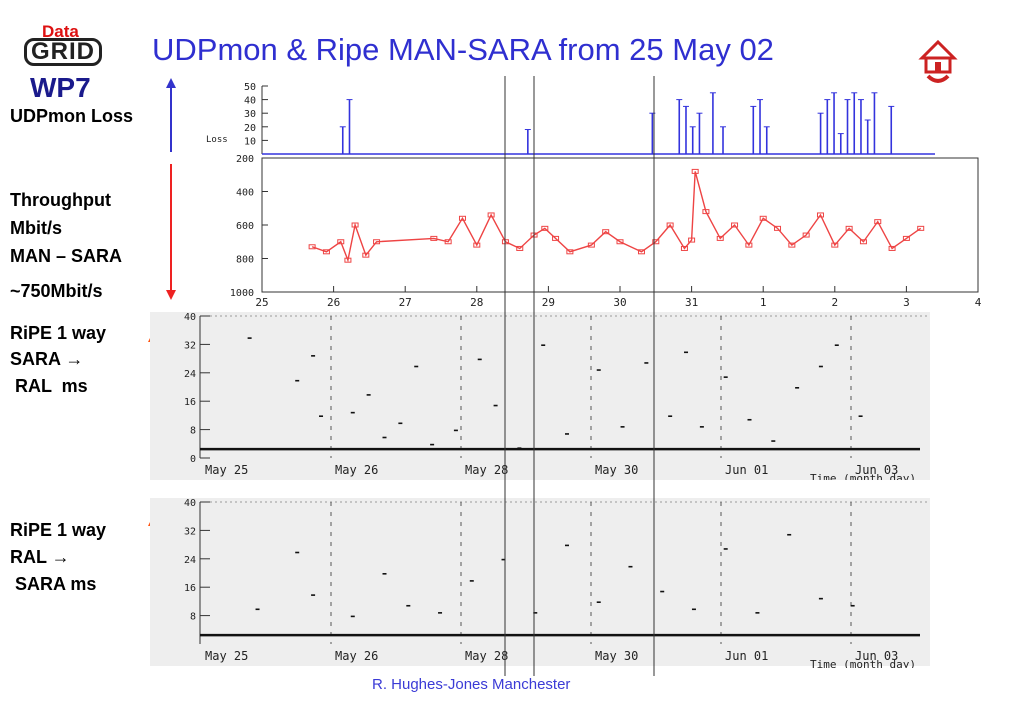 The image size is (1023, 708). I want to click on ripe2-y-tick-label: 32, so click(190, 531).